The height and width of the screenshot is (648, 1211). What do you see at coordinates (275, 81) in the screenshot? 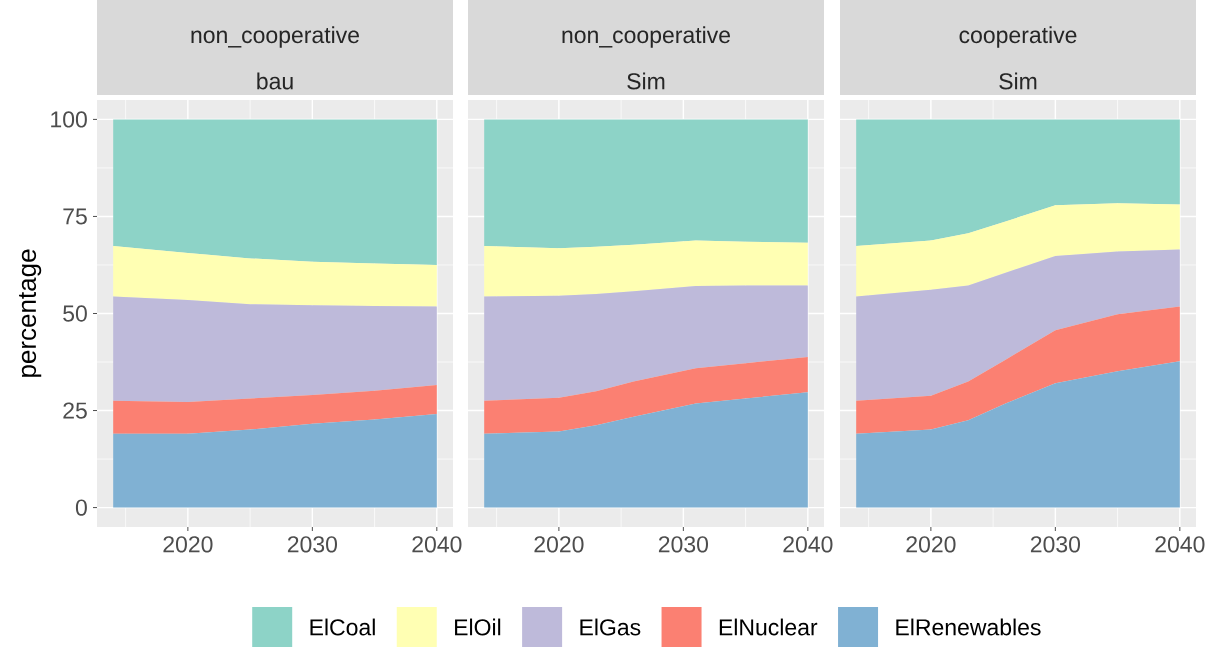
I see `chart-subtitle: bau` at bounding box center [275, 81].